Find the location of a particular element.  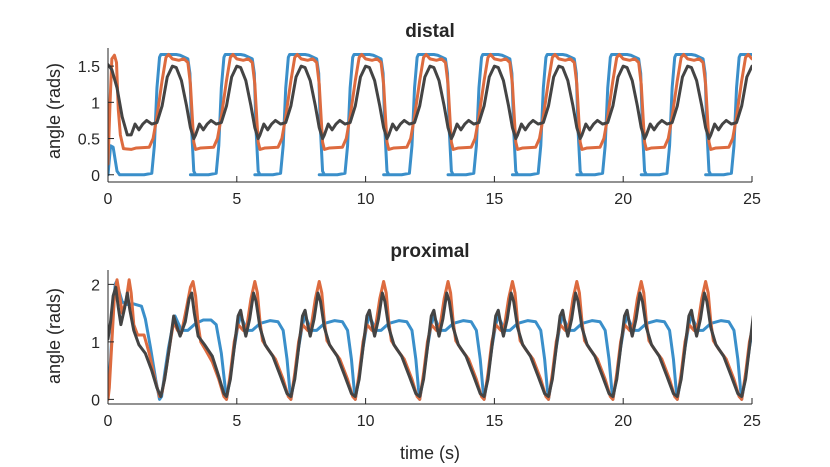

distal-title: distal is located at coordinates (430, 31).